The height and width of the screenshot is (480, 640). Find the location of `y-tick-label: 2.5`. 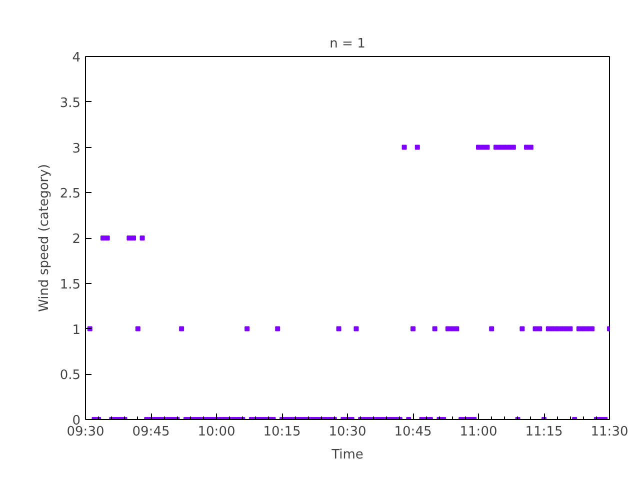

y-tick-label: 2.5 is located at coordinates (70, 194).